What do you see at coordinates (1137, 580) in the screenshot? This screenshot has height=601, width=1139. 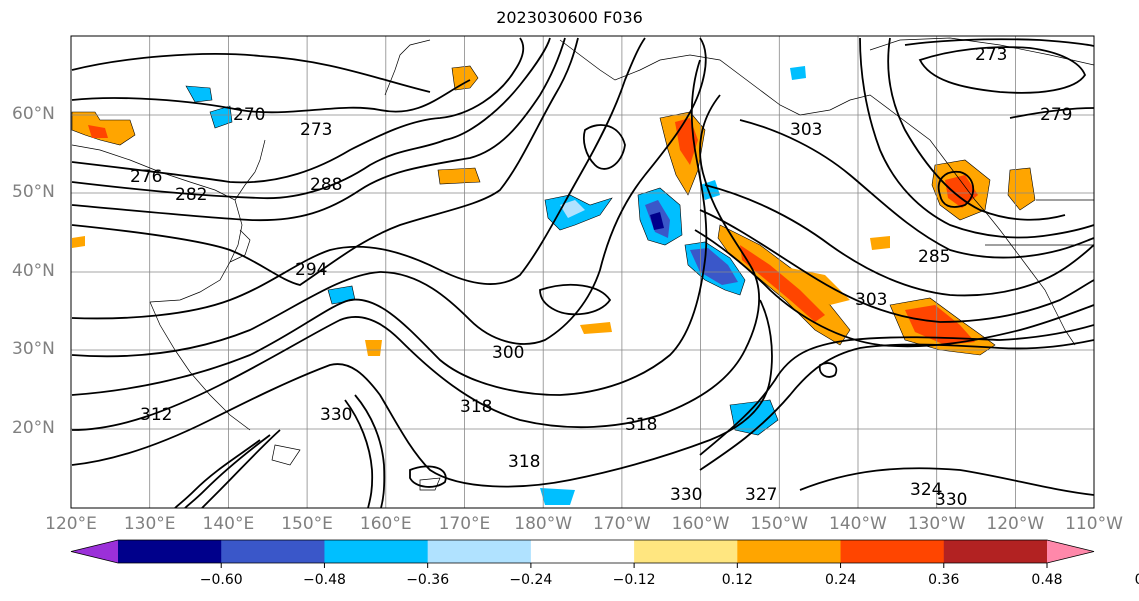 I see `colorbar-tick-label: 0.60` at bounding box center [1137, 580].